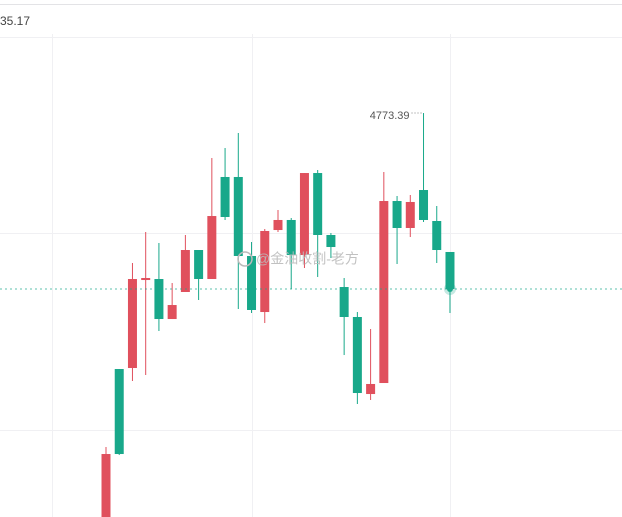 This screenshot has width=622, height=517. What do you see at coordinates (15, 21) in the screenshot?
I see `header-price: 35.17` at bounding box center [15, 21].